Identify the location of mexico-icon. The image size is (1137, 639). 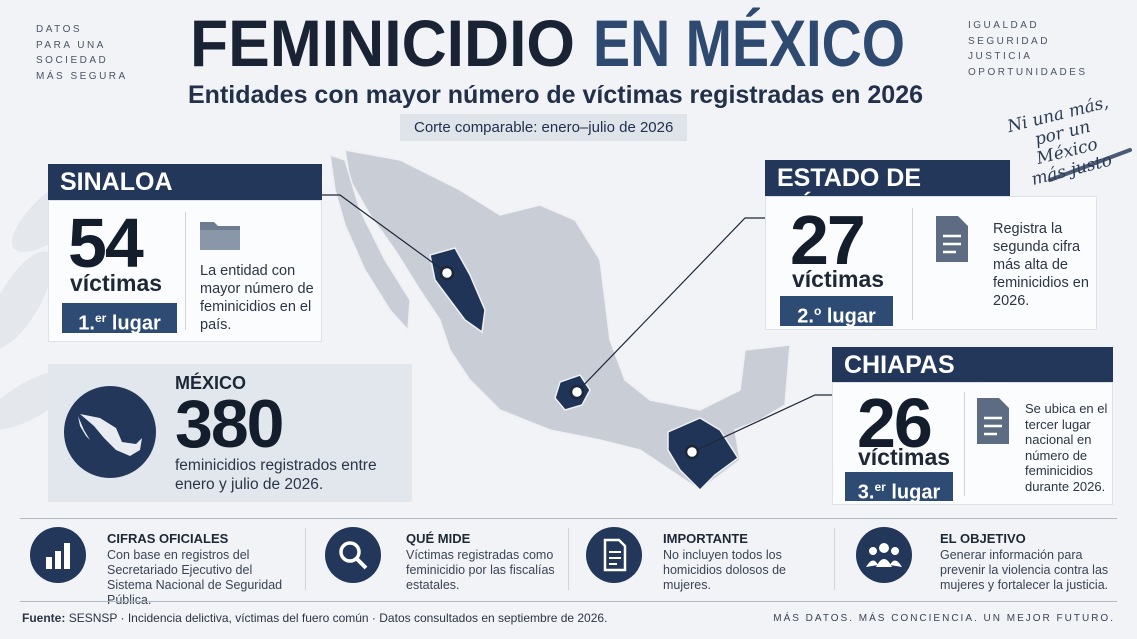
(110, 432).